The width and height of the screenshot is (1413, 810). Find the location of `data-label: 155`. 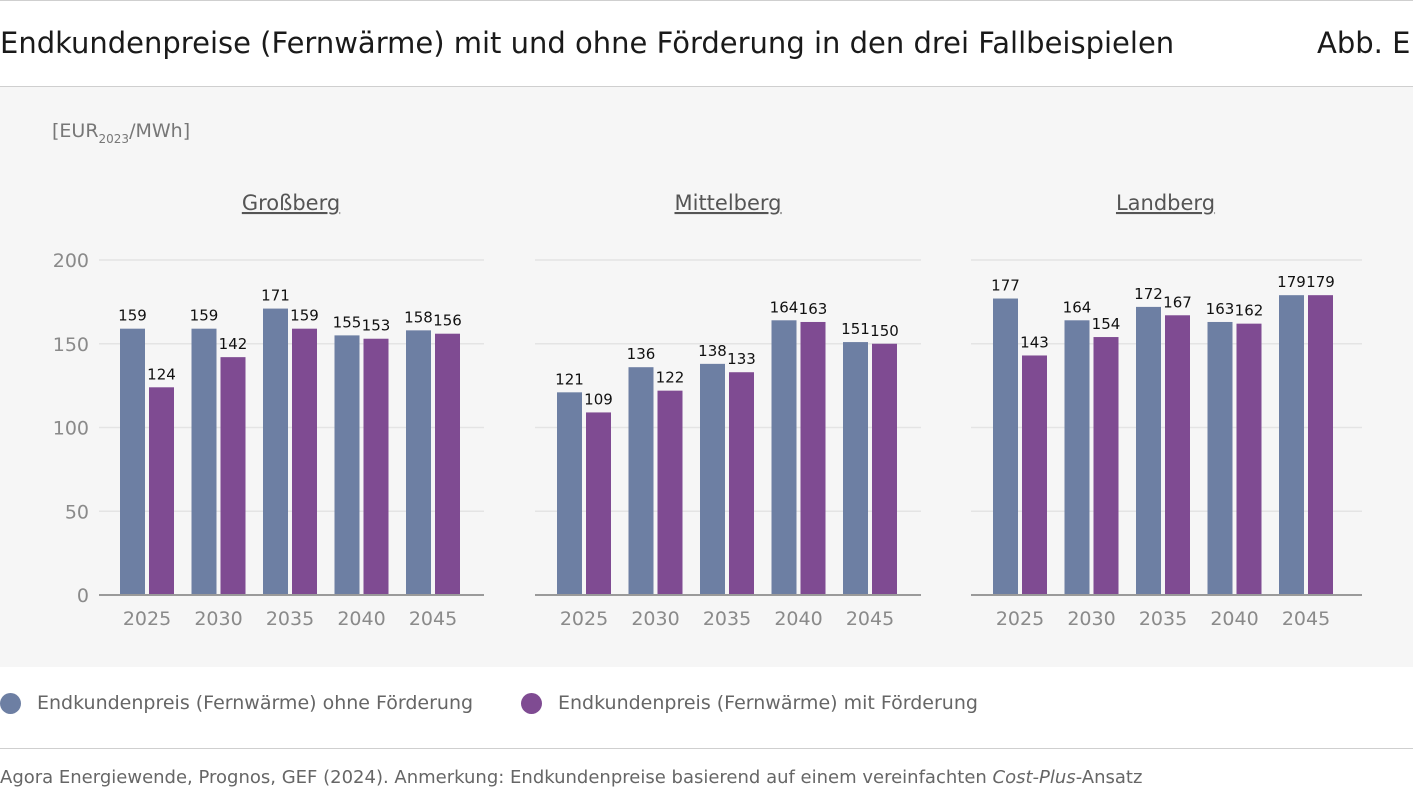

data-label: 155 is located at coordinates (347, 322).